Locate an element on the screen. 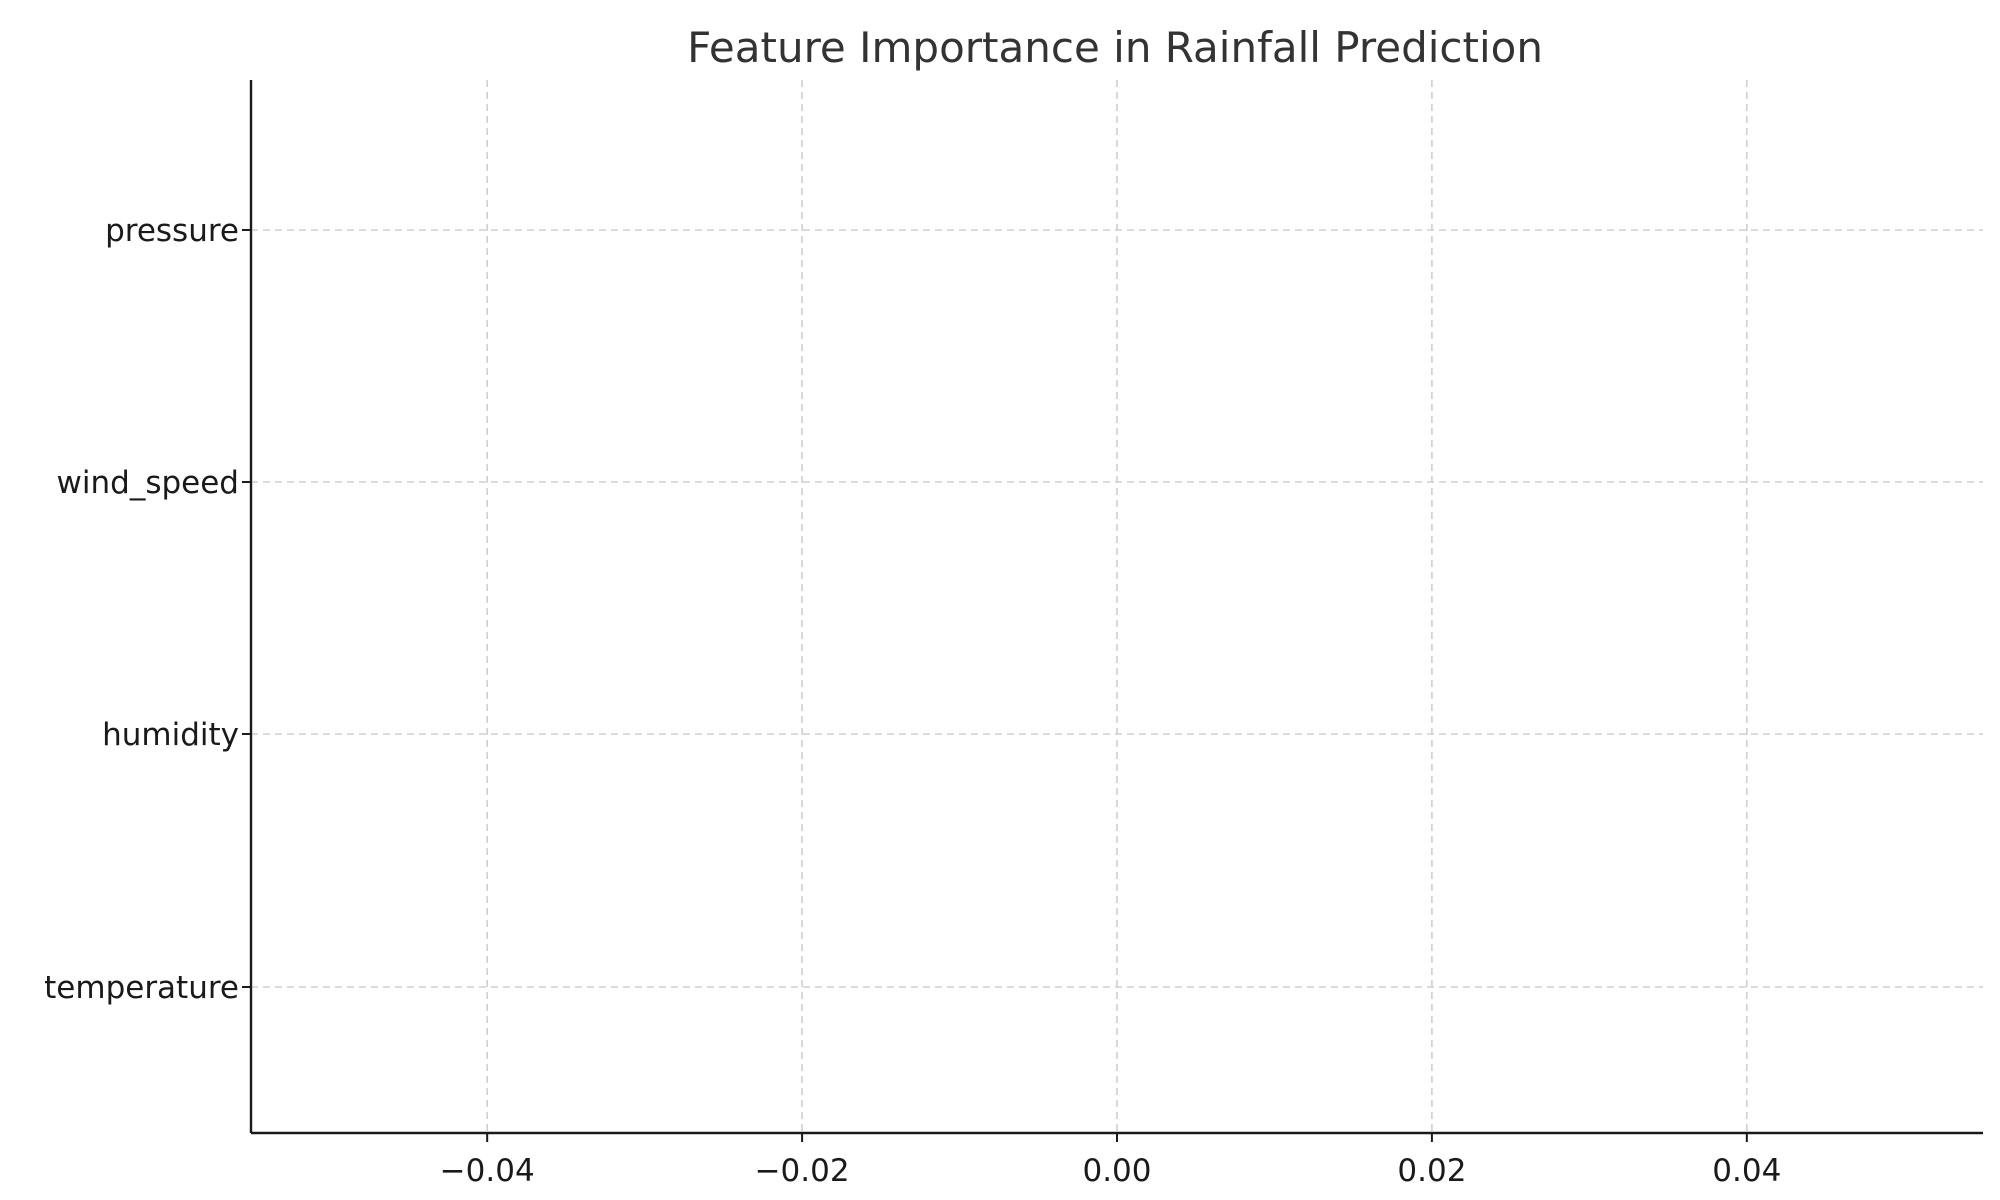  x-tick-label: −0.02 is located at coordinates (802, 1171).